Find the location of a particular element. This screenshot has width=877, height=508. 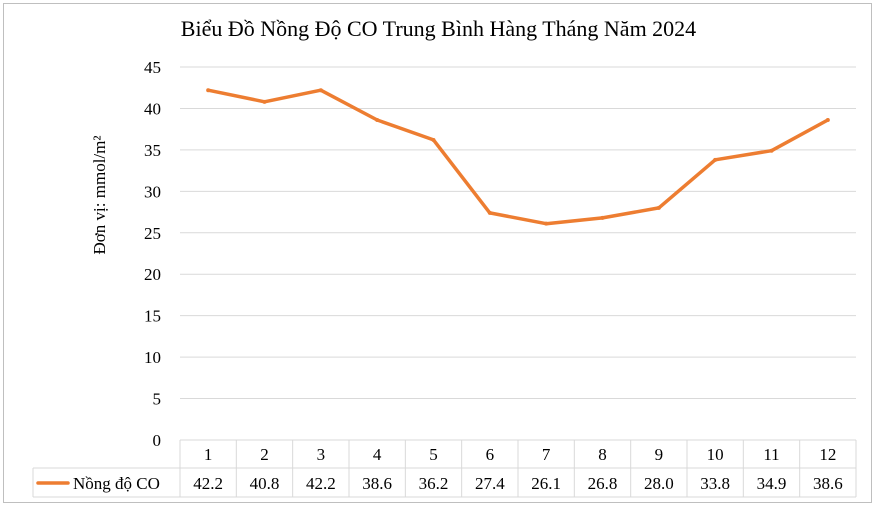

y-tick-label: 30 is located at coordinates (152, 191).